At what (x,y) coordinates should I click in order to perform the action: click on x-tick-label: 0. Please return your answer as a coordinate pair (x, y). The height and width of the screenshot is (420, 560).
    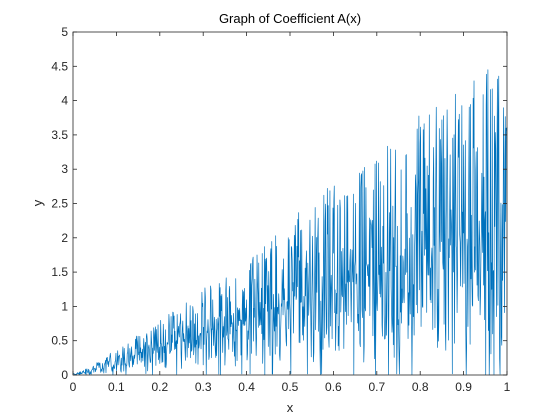
    Looking at the image, I should click on (73, 387).